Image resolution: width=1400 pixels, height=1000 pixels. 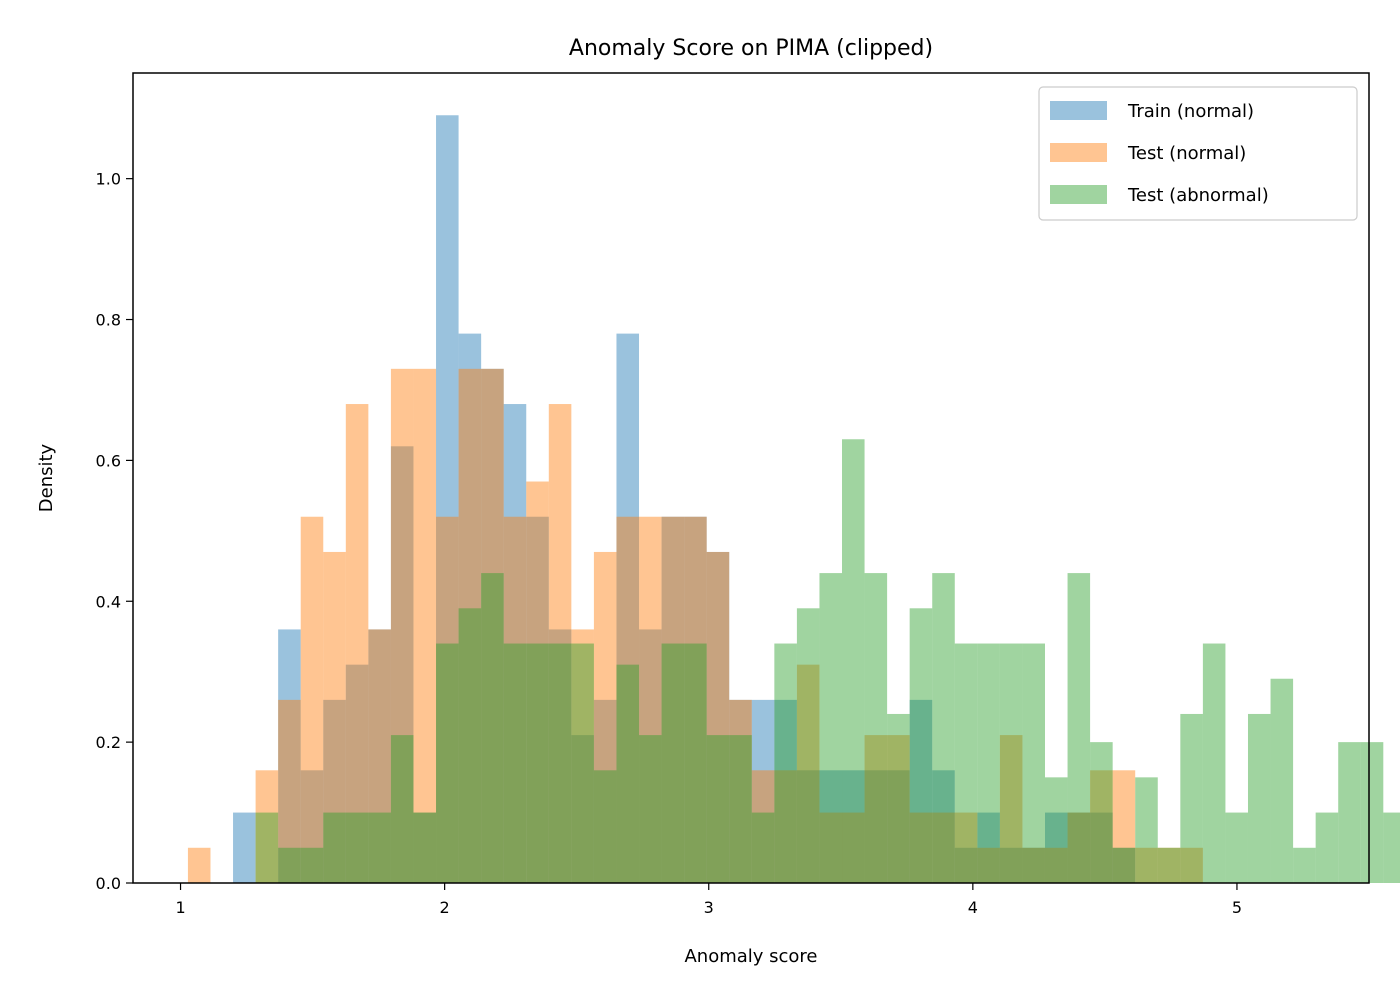 What do you see at coordinates (1190, 111) in the screenshot?
I see `legend-label: Train (normal)` at bounding box center [1190, 111].